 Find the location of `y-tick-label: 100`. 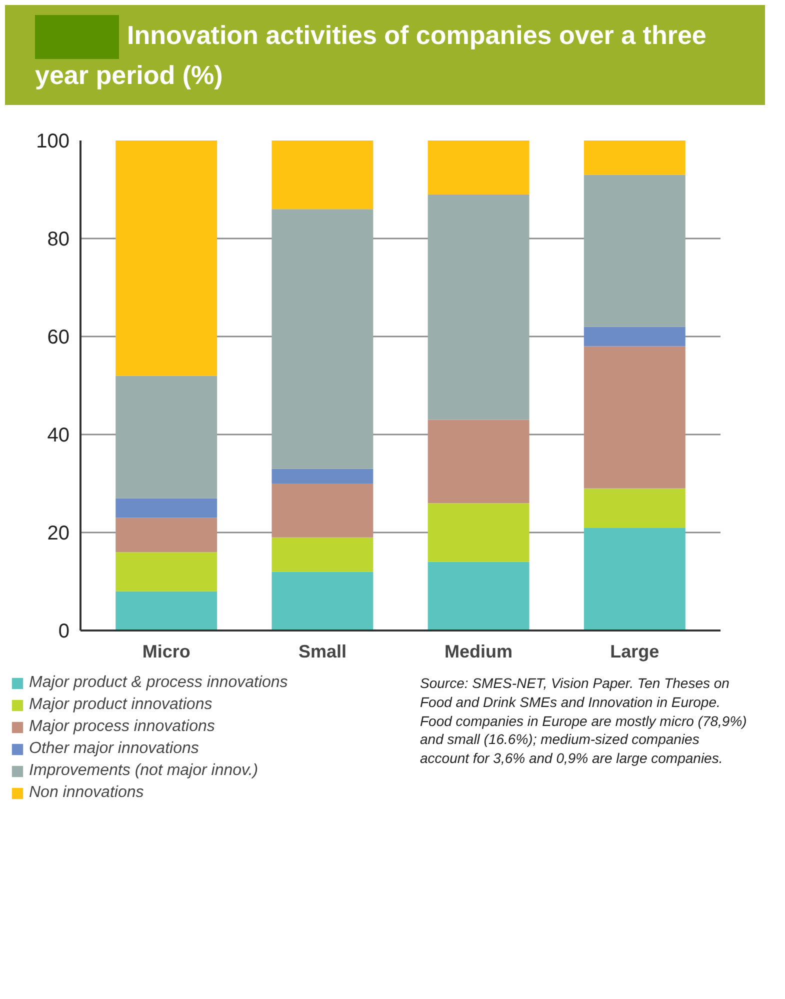

y-tick-label: 100 is located at coordinates (53, 141).